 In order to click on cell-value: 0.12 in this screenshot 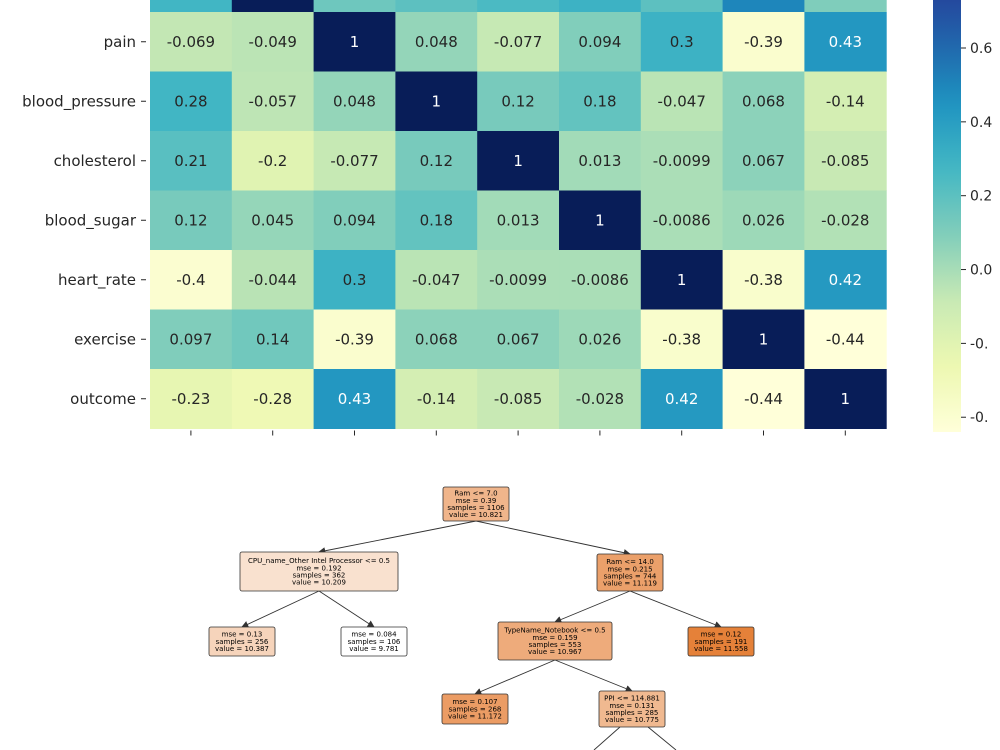, I will do `click(190, 220)`.